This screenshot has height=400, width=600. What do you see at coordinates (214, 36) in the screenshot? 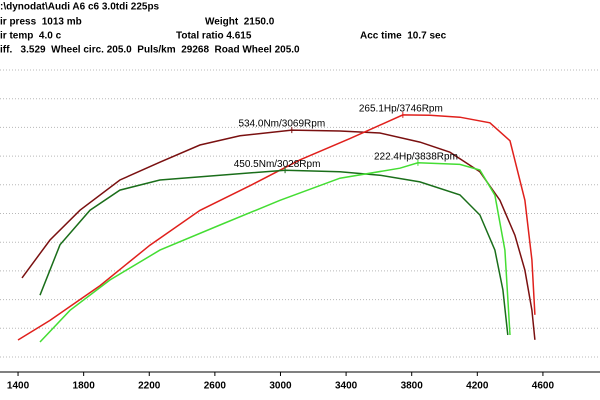
I see `total-ratio: Total ratio 4.615` at bounding box center [214, 36].